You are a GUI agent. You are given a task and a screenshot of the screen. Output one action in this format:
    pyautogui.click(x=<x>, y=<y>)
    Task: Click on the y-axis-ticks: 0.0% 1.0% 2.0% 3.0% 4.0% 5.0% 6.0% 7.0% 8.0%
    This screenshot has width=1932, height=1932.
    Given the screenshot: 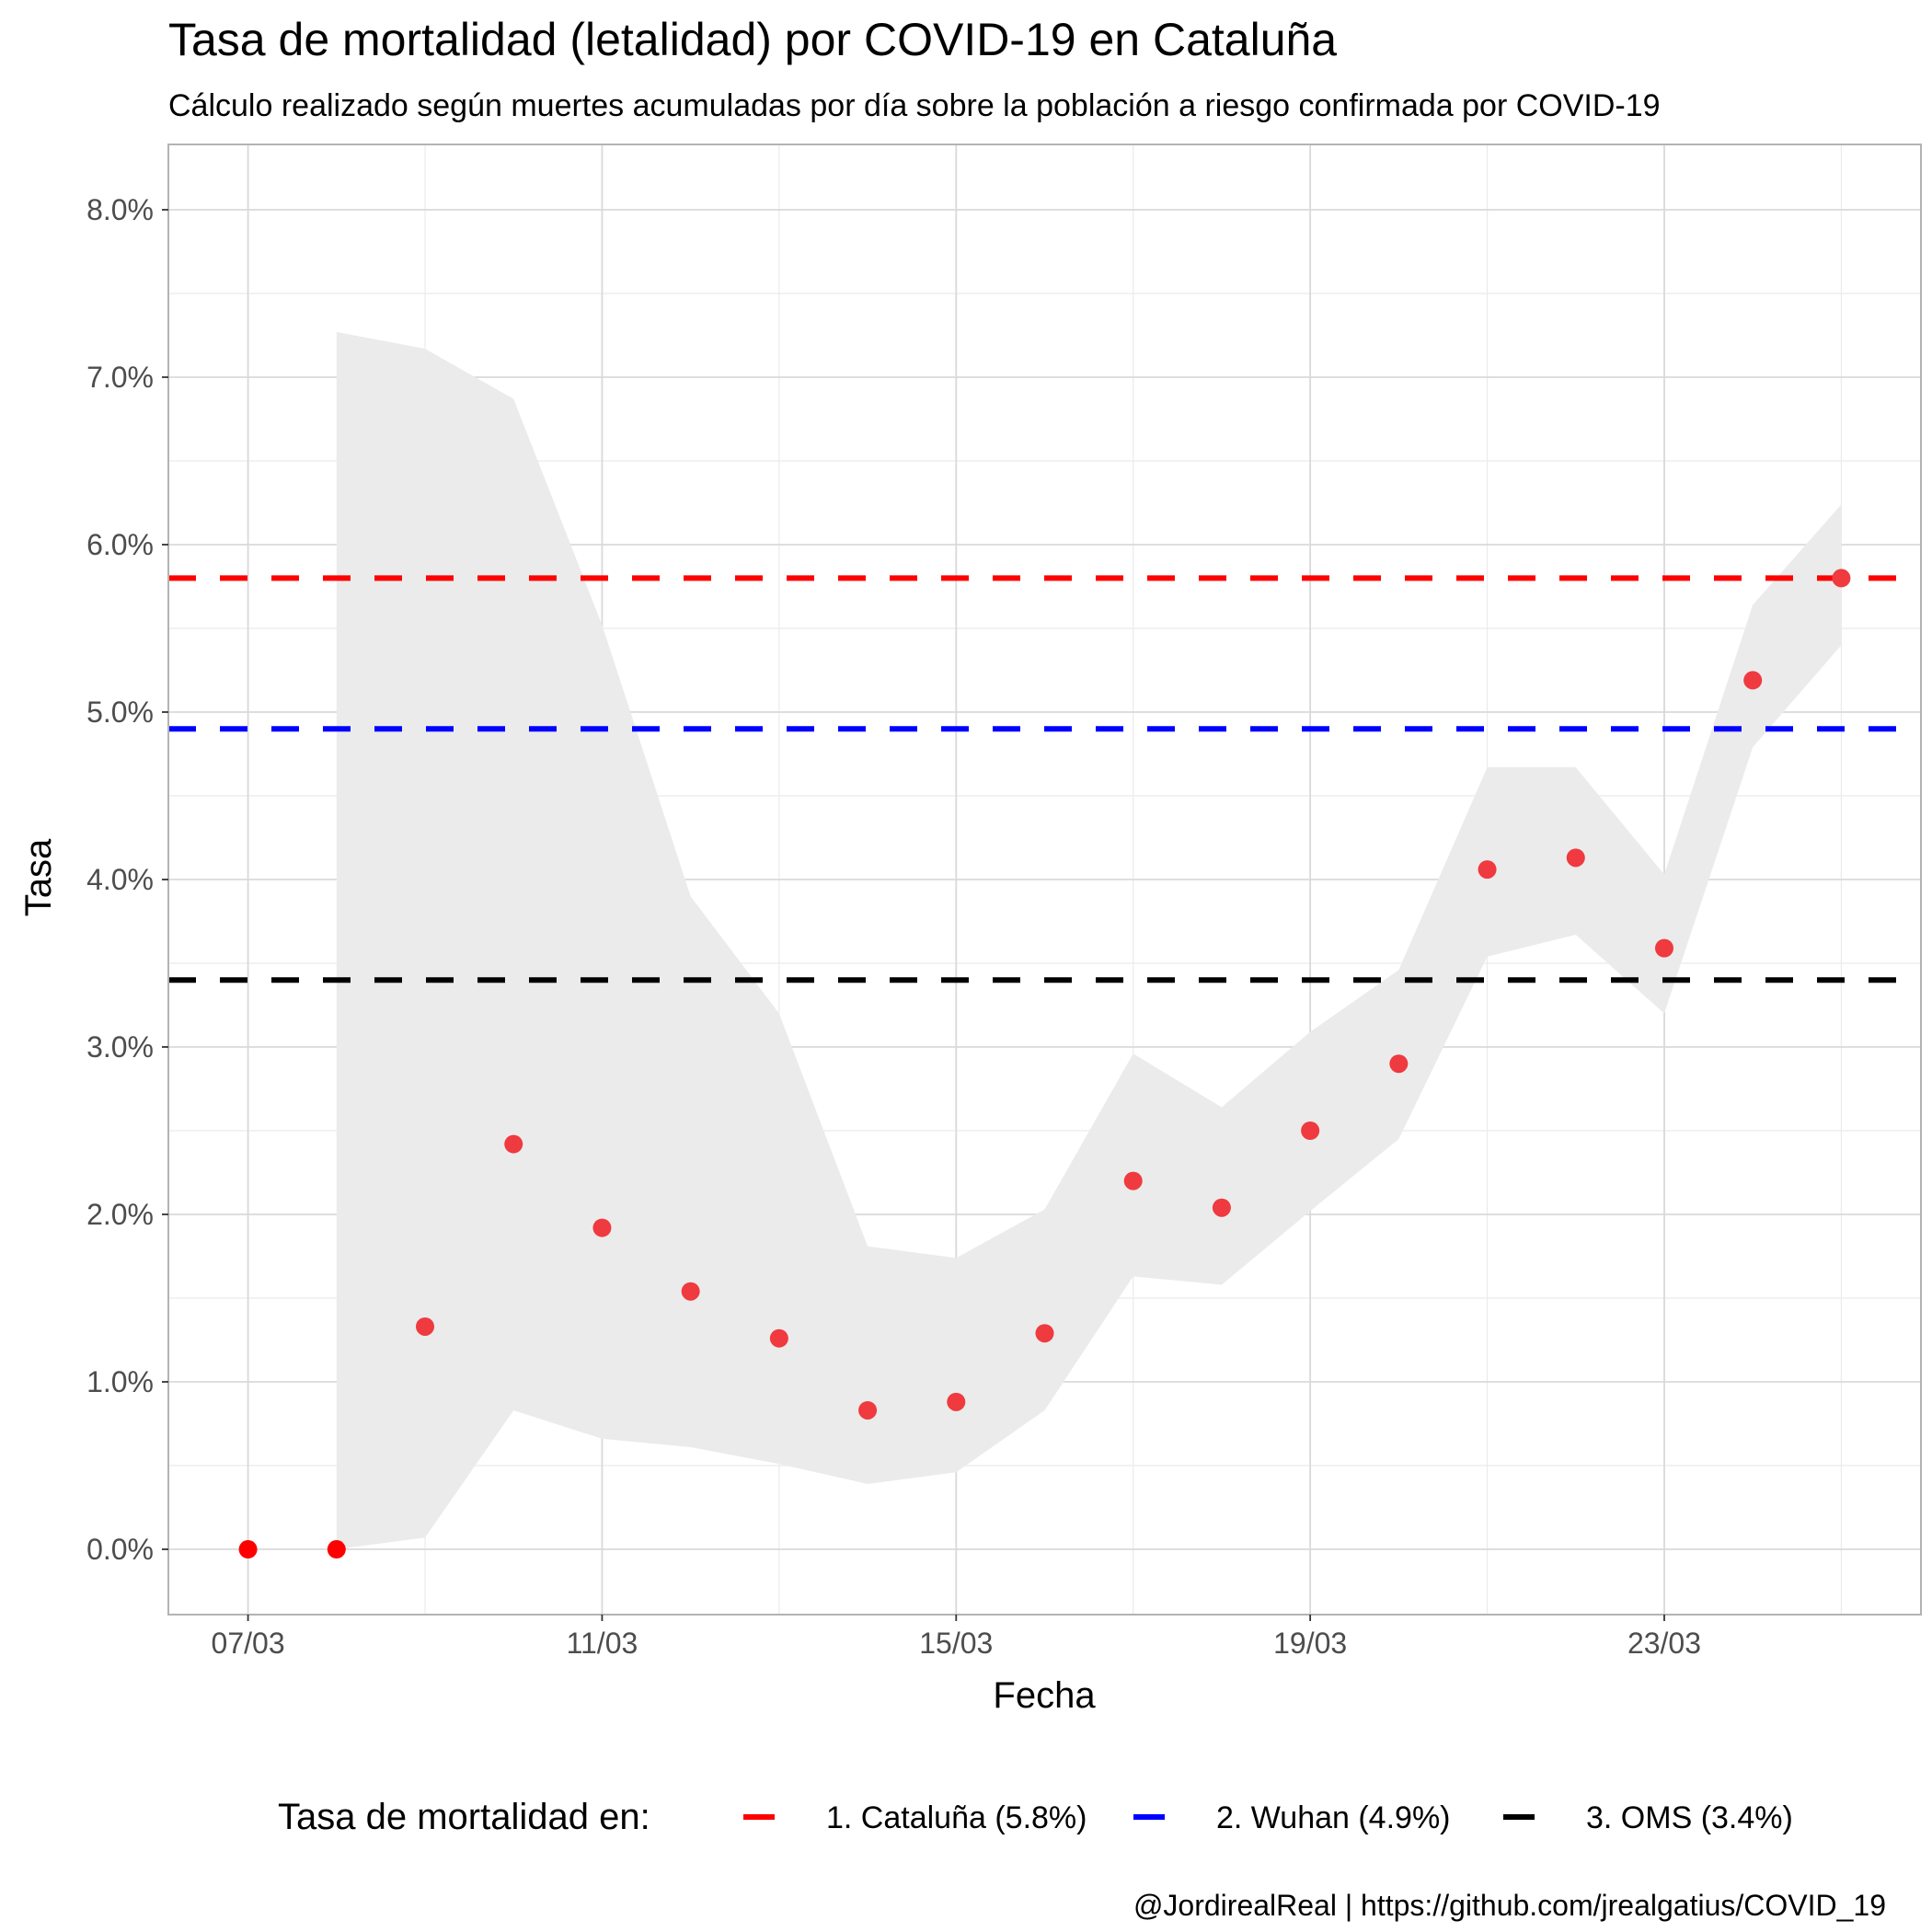 What is the action you would take?
    pyautogui.click(x=127, y=879)
    